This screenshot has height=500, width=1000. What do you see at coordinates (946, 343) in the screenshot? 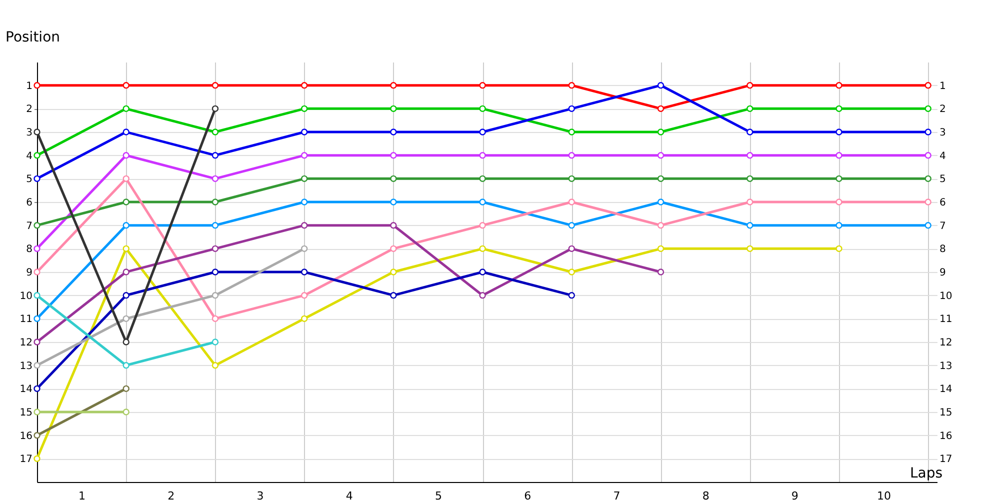
I see `y2-tick-label: 12` at bounding box center [946, 343].